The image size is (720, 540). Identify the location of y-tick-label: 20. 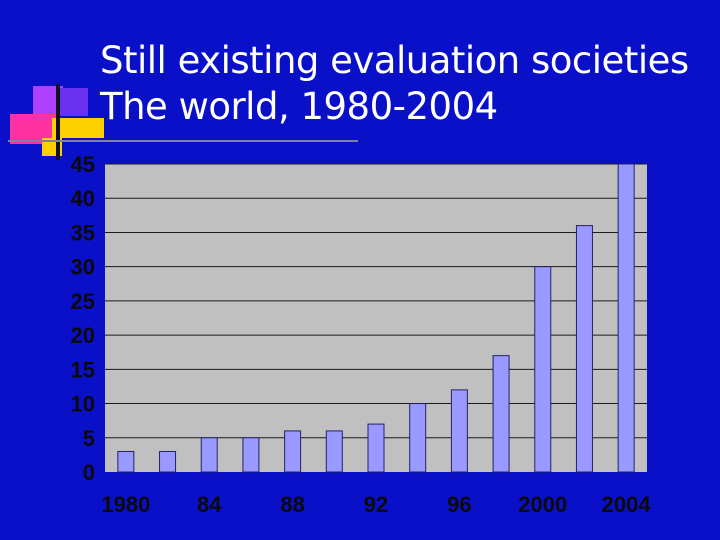
(83, 335).